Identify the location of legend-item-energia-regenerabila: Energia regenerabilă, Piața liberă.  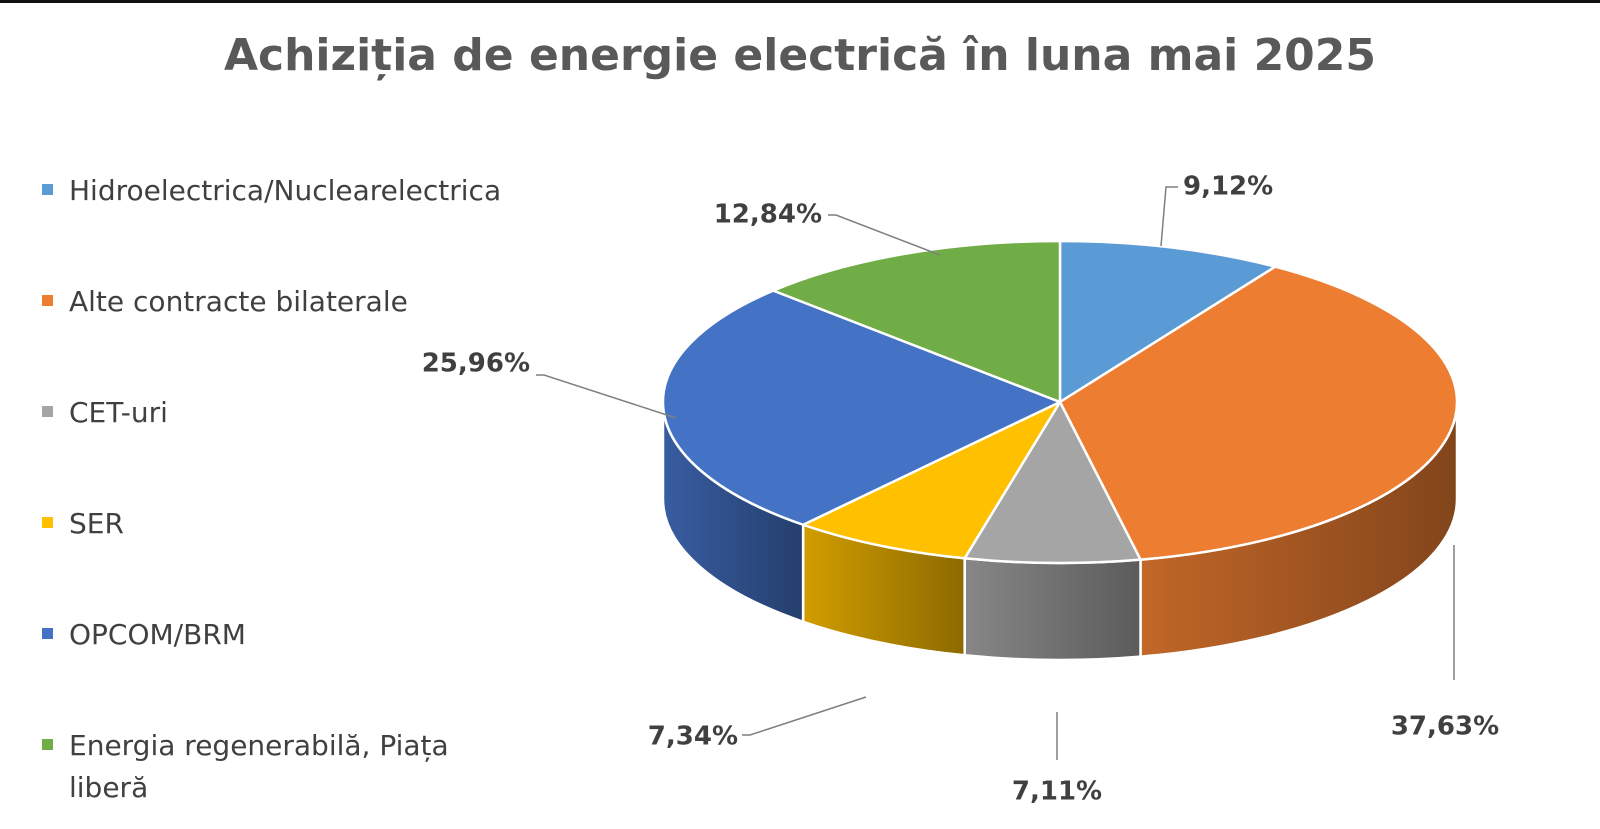
(270, 767).